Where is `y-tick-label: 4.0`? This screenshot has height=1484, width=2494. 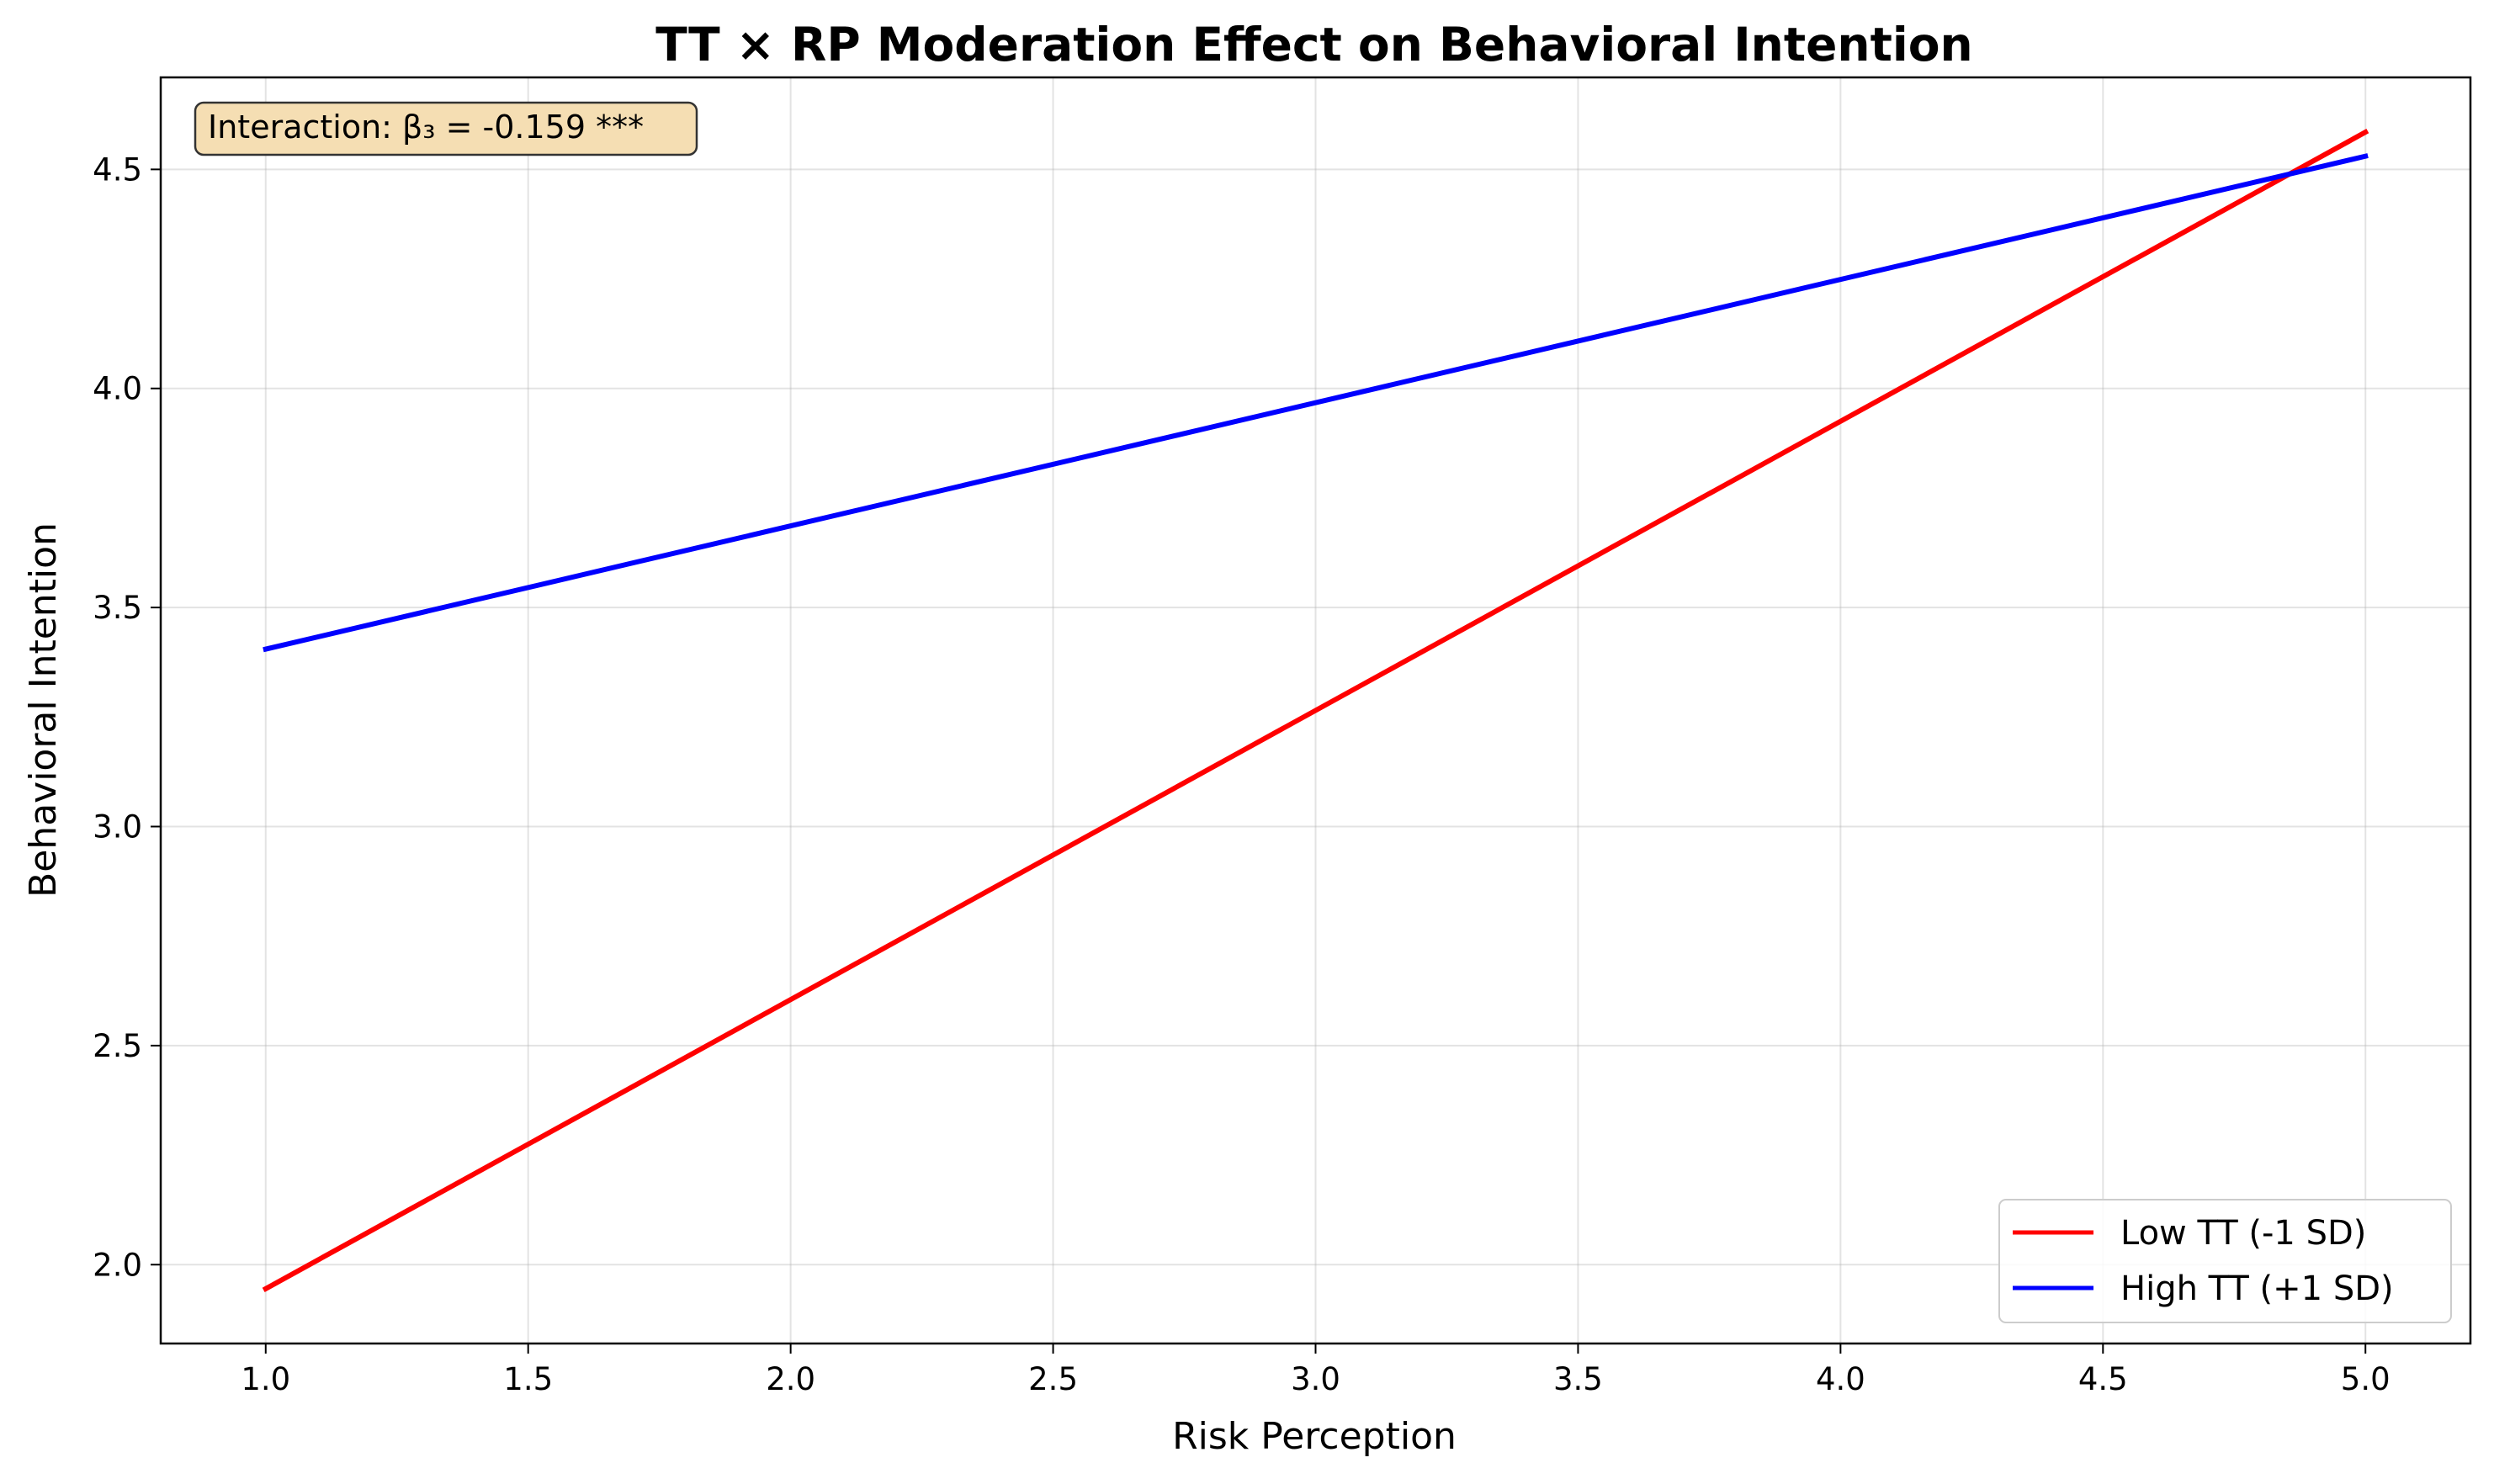
y-tick-label: 4.0 is located at coordinates (117, 389).